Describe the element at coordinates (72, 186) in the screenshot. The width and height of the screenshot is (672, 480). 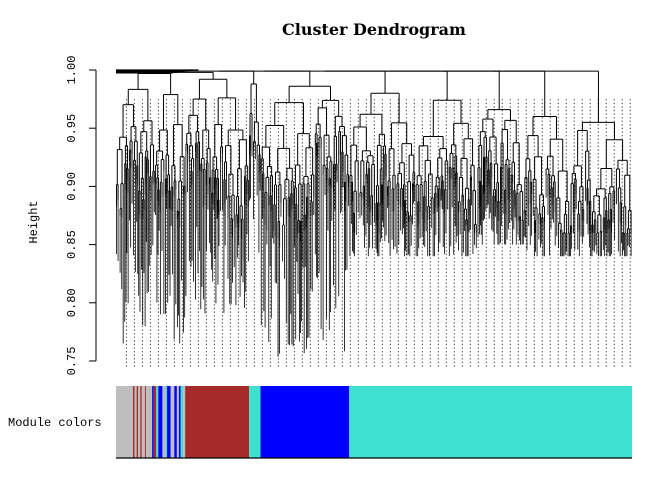
I see `y-tick-label: 0.90` at that location.